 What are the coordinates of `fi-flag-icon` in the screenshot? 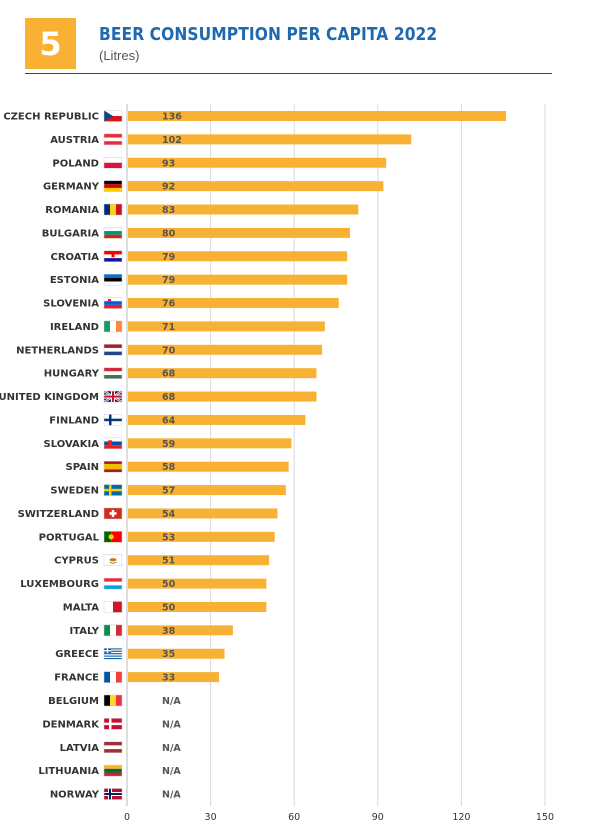 It's located at (113, 420).